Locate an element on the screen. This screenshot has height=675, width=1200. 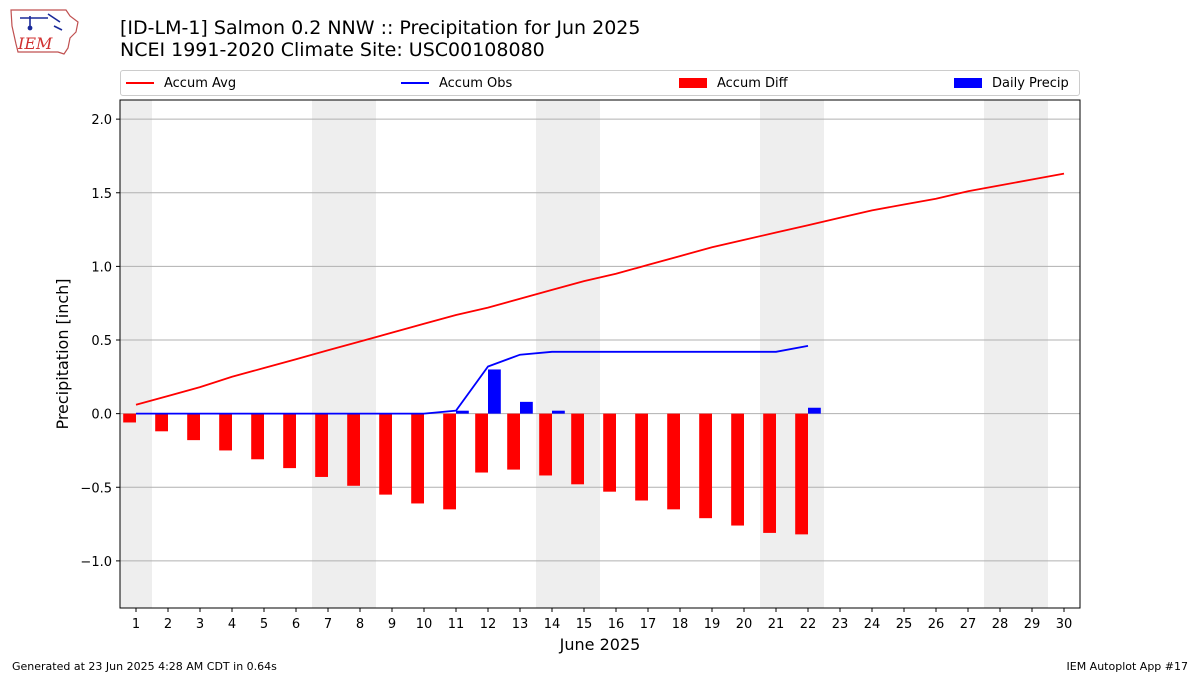
legend-label-accum-diff: Accum Diff is located at coordinates (752, 83).